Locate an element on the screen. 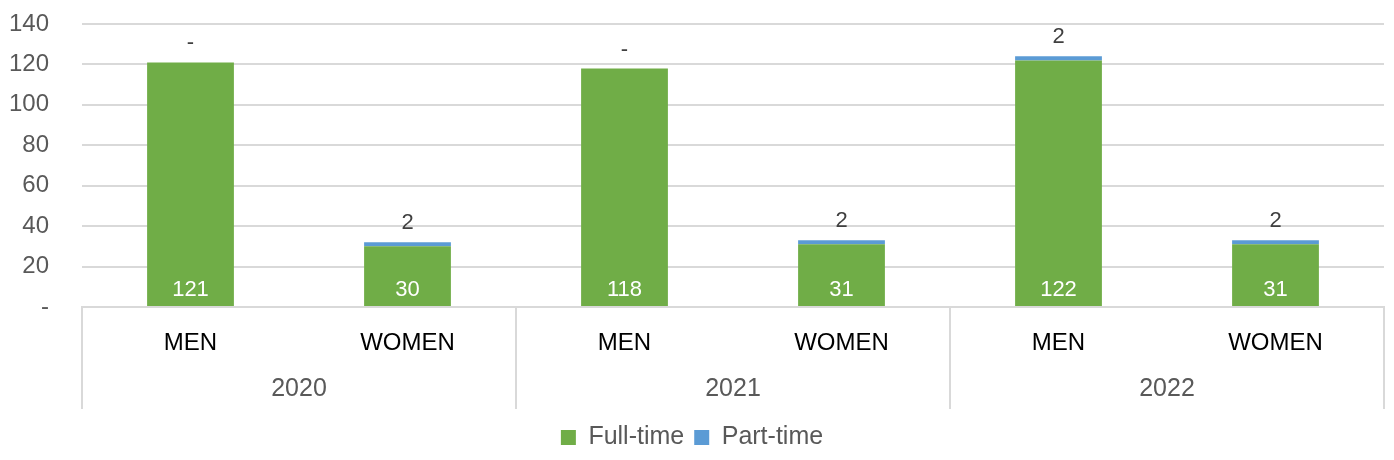 This screenshot has height=460, width=1394. y-tick-label: 100 is located at coordinates (28, 103).